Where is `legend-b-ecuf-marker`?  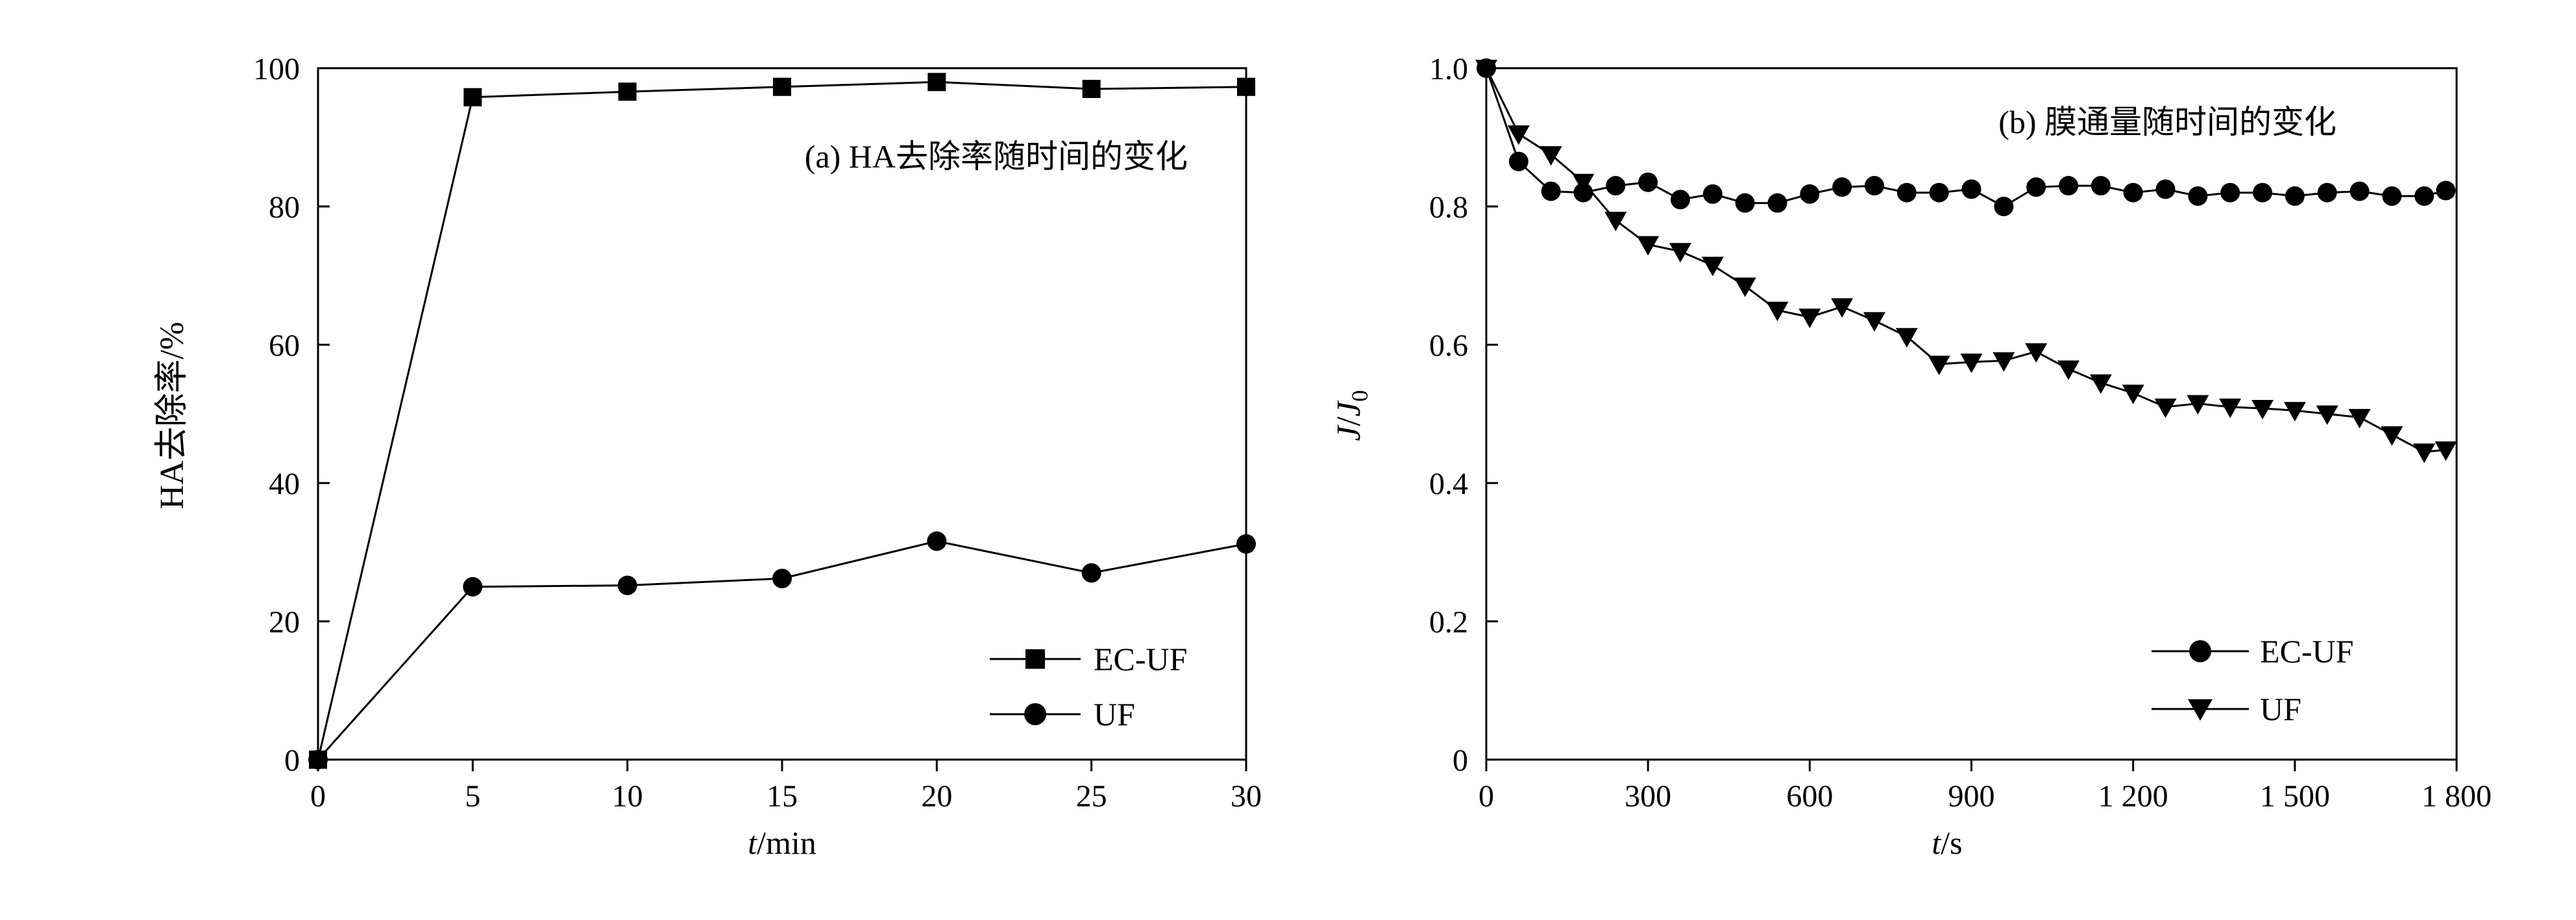
legend-b-ecuf-marker is located at coordinates (2200, 651).